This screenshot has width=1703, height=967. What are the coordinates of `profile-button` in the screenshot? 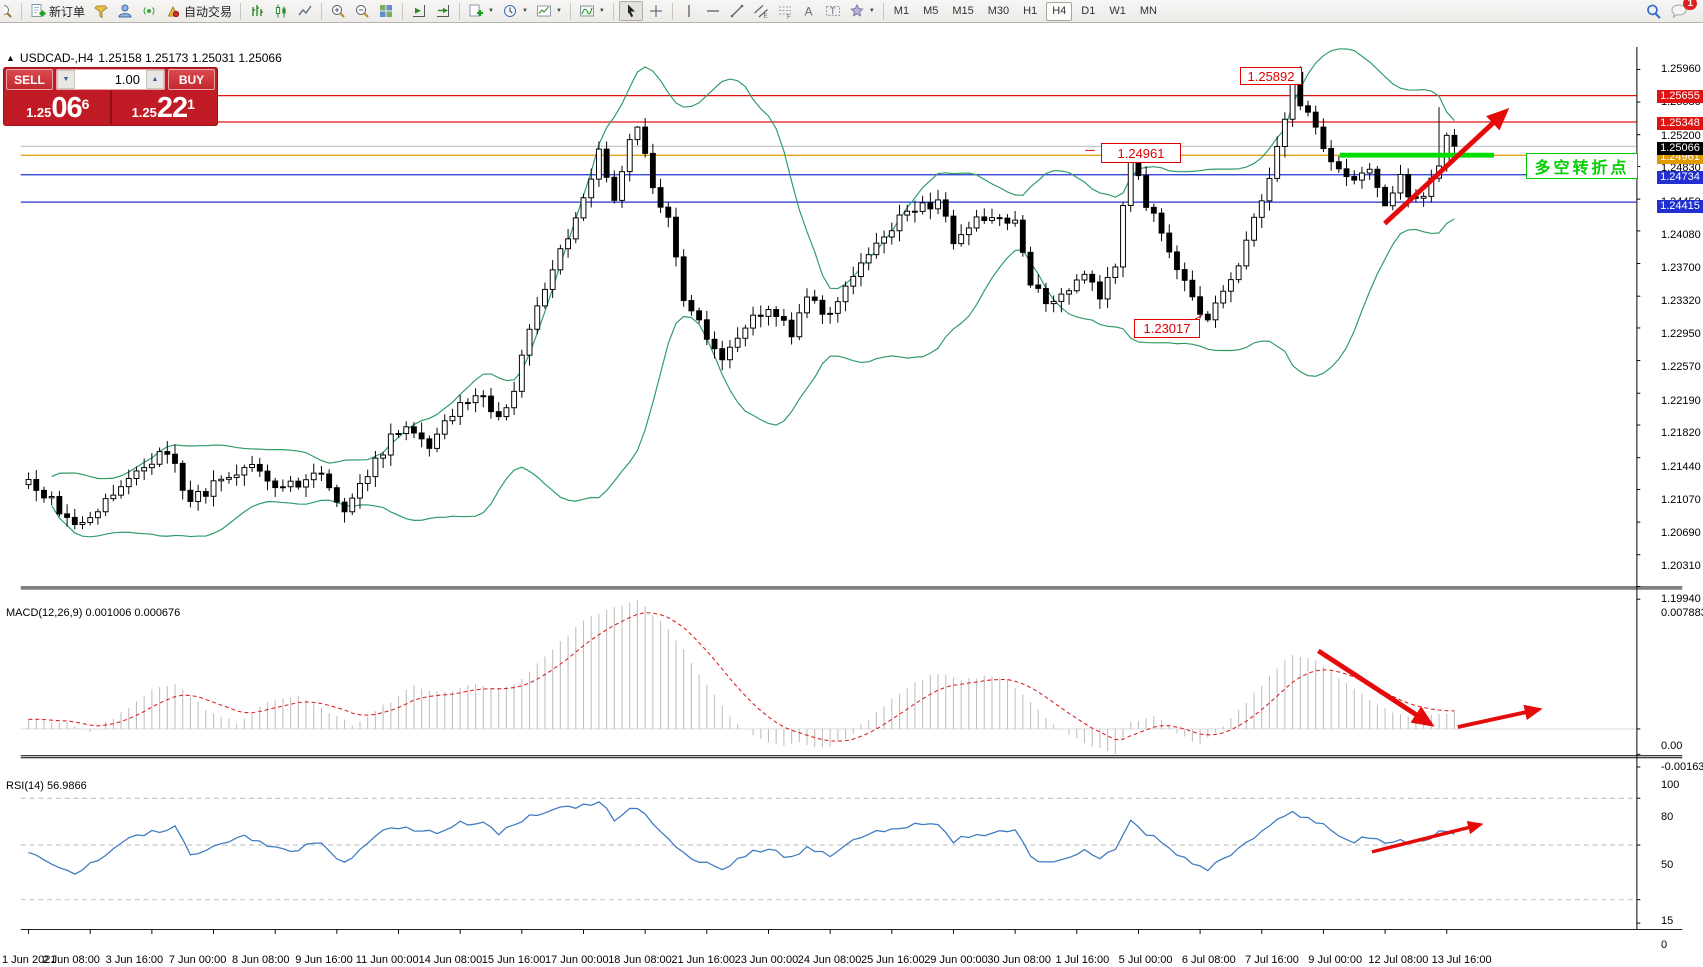 It's located at (125, 11).